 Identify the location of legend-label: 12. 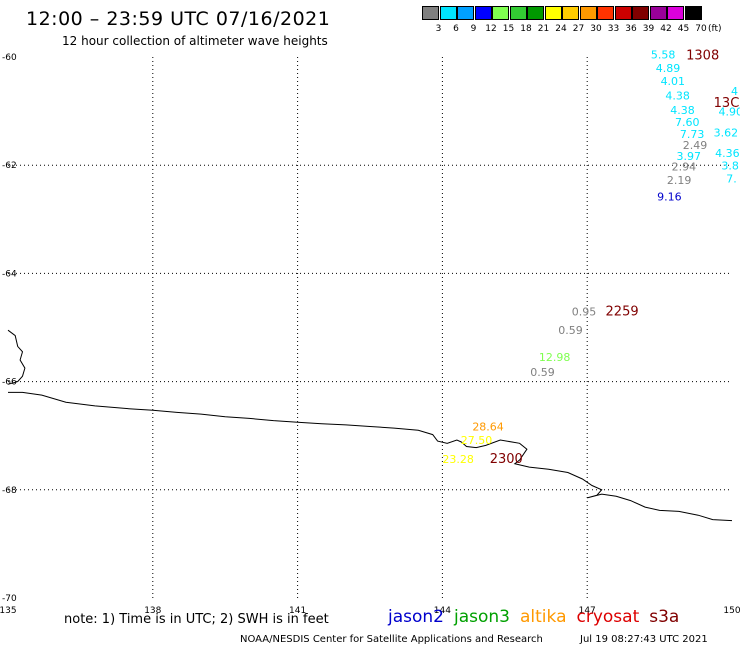
(491, 29).